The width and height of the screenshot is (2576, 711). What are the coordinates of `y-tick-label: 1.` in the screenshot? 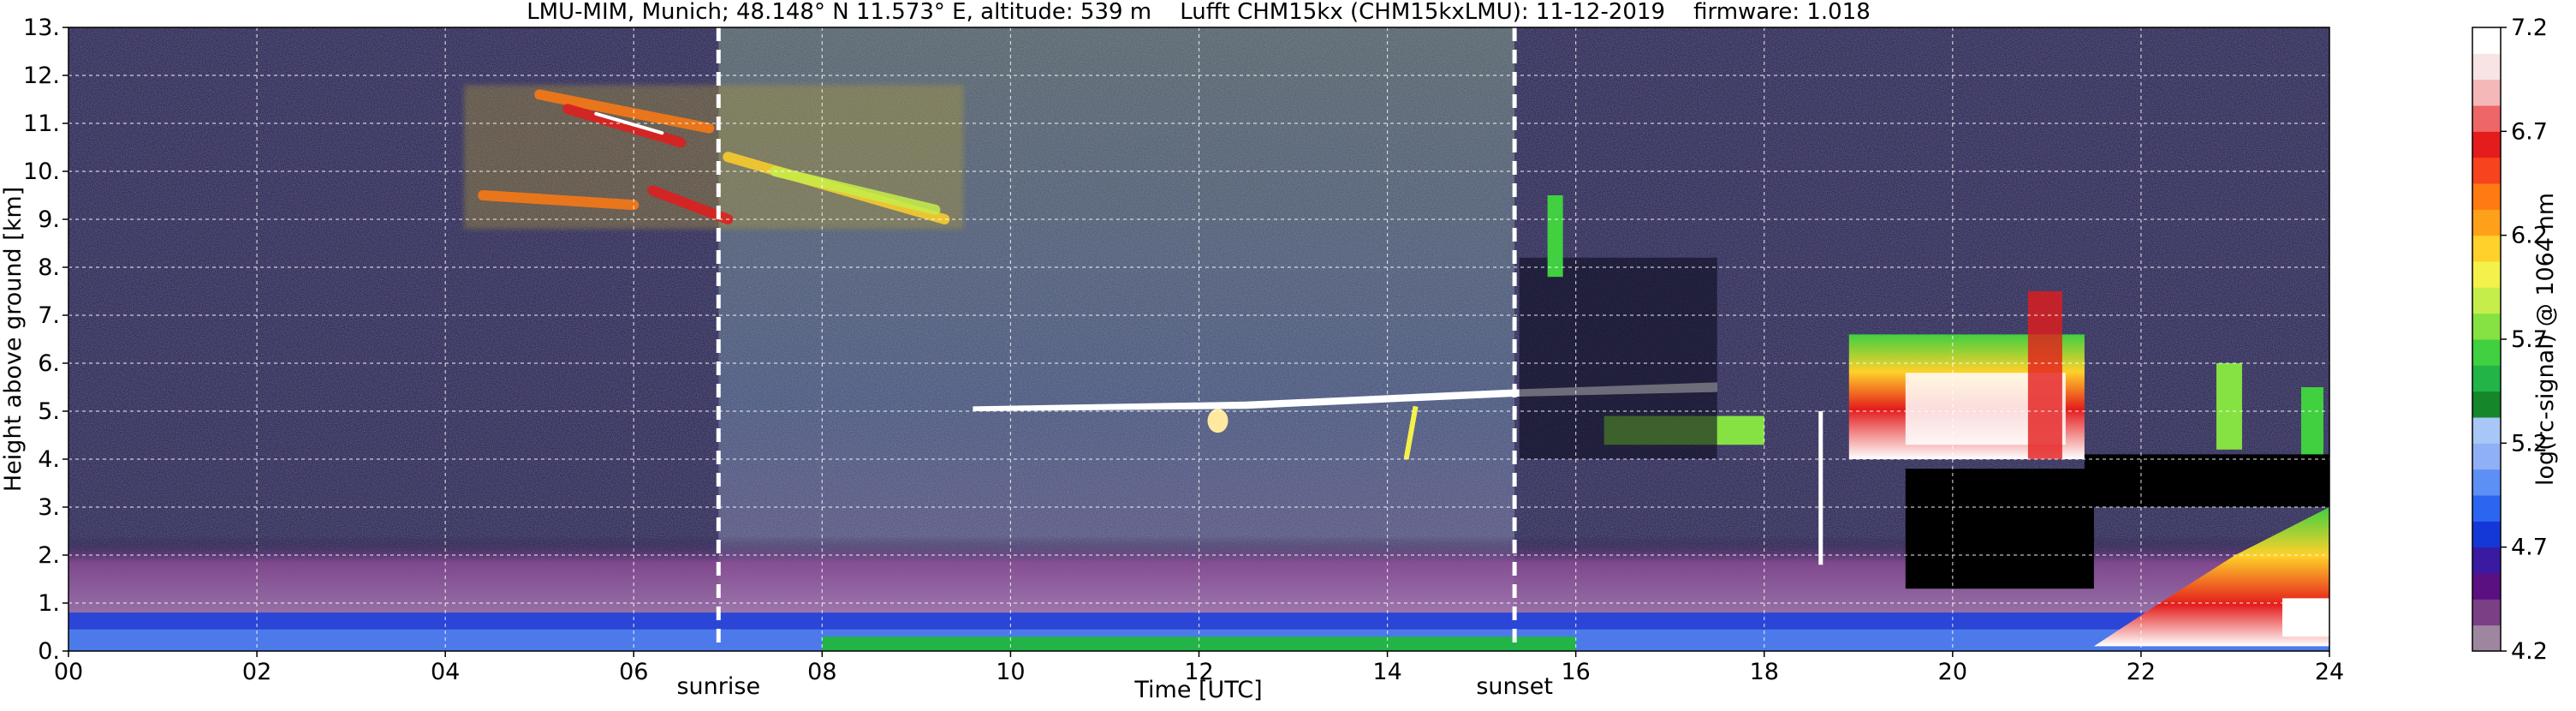 It's located at (49, 603).